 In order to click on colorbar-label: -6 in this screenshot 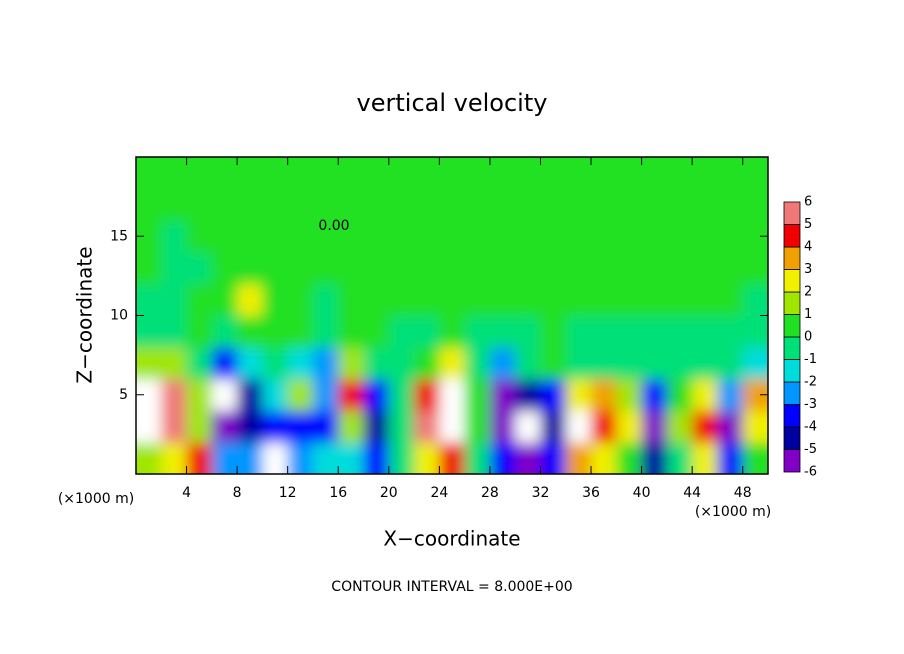, I will do `click(810, 472)`.